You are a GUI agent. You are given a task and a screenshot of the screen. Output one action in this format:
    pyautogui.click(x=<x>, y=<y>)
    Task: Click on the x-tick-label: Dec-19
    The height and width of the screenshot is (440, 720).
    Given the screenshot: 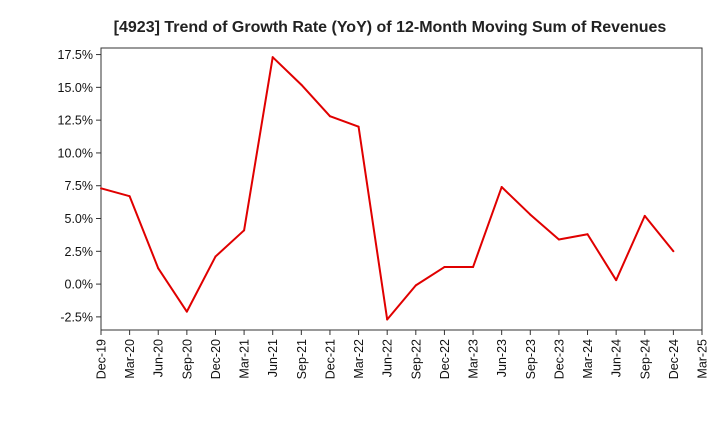 What is the action you would take?
    pyautogui.click(x=102, y=359)
    